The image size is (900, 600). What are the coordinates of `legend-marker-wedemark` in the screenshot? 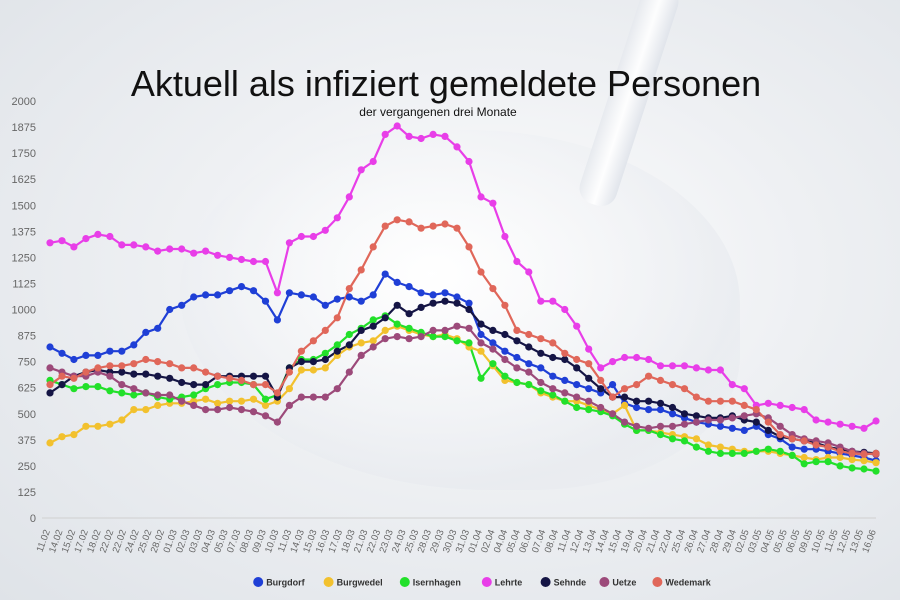 It's located at (657, 582).